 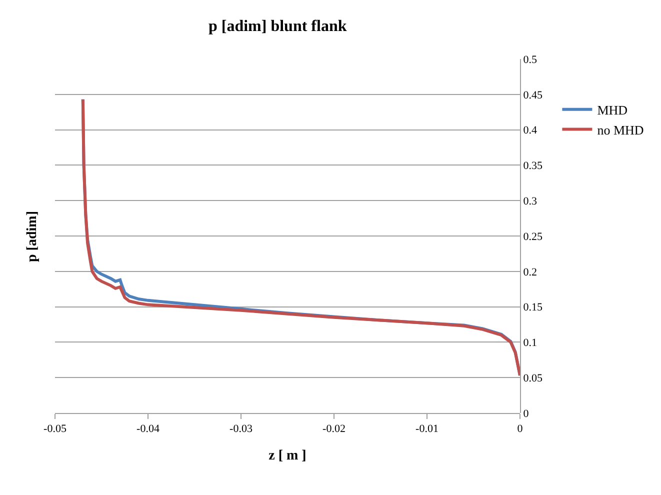 I want to click on y-tick-label: 0, so click(x=526, y=414).